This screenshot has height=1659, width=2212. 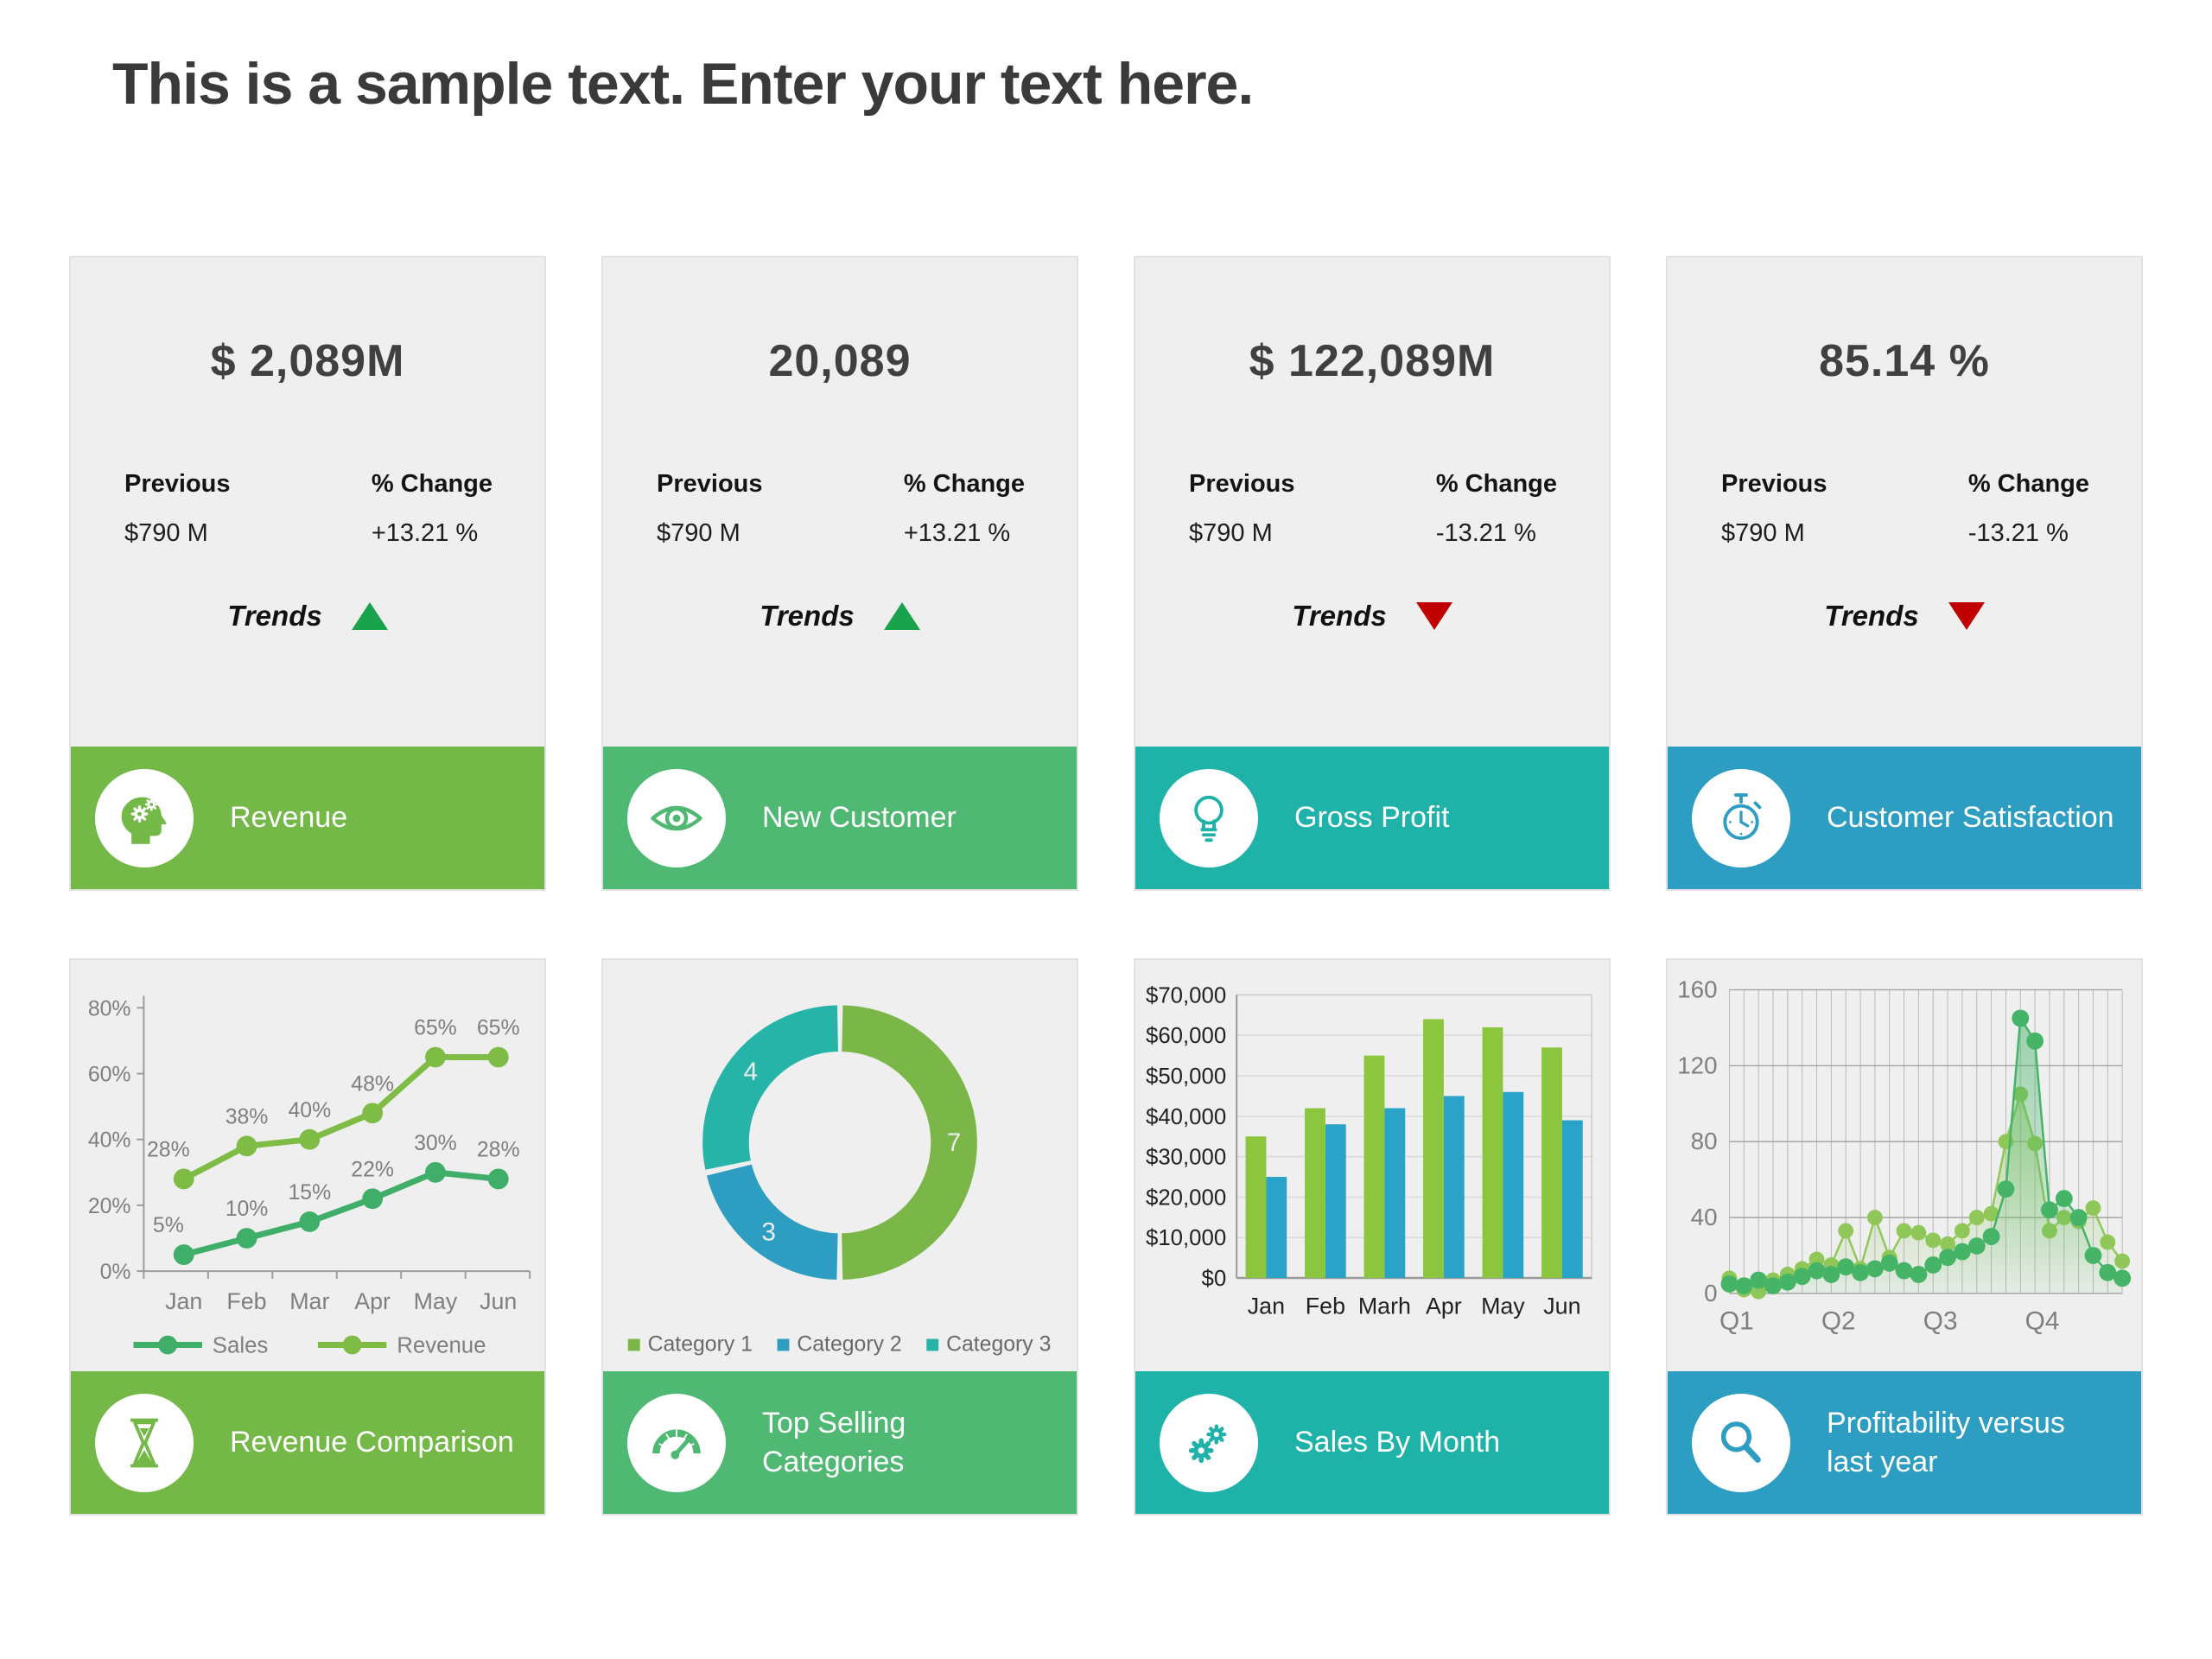 What do you see at coordinates (859, 818) in the screenshot?
I see `footer-label: New Customer` at bounding box center [859, 818].